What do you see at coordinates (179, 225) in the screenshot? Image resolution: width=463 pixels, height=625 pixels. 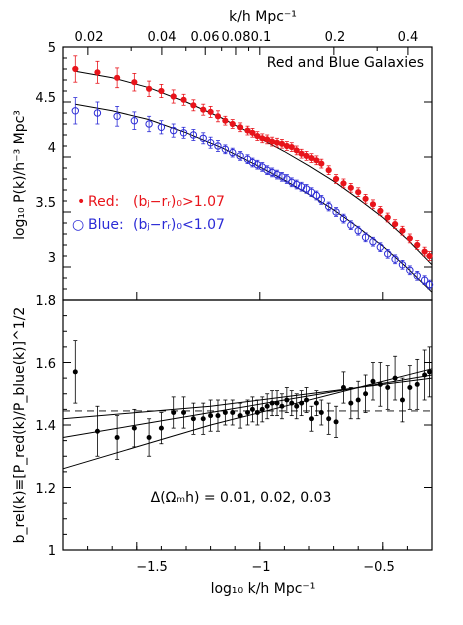 I see `legend-blue-cond: (bⱼ−rᵣ)₀<1.07` at bounding box center [179, 225].